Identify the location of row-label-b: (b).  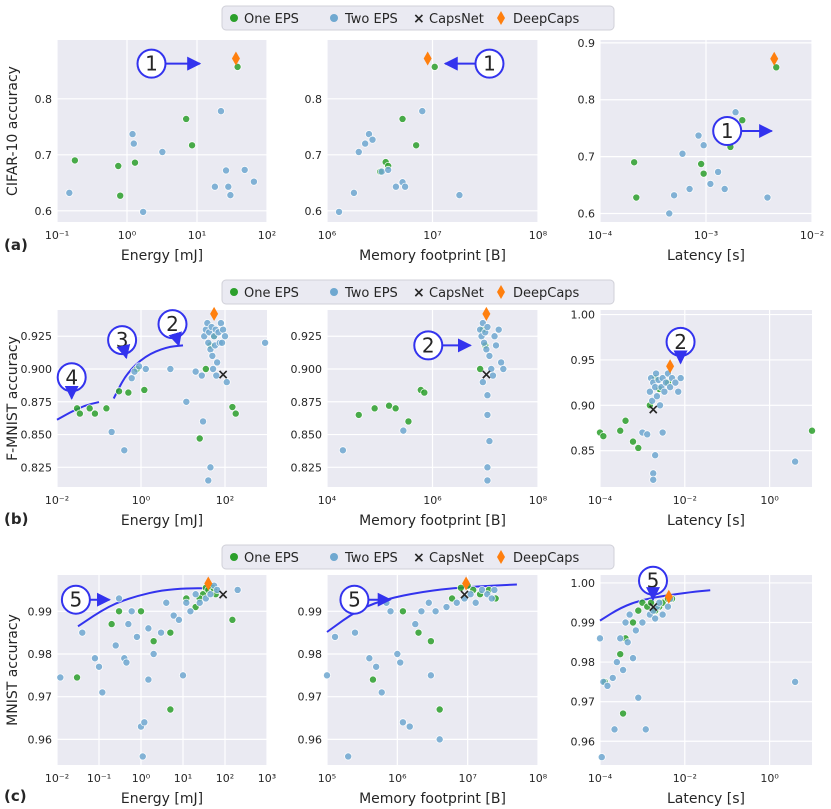
(16, 519).